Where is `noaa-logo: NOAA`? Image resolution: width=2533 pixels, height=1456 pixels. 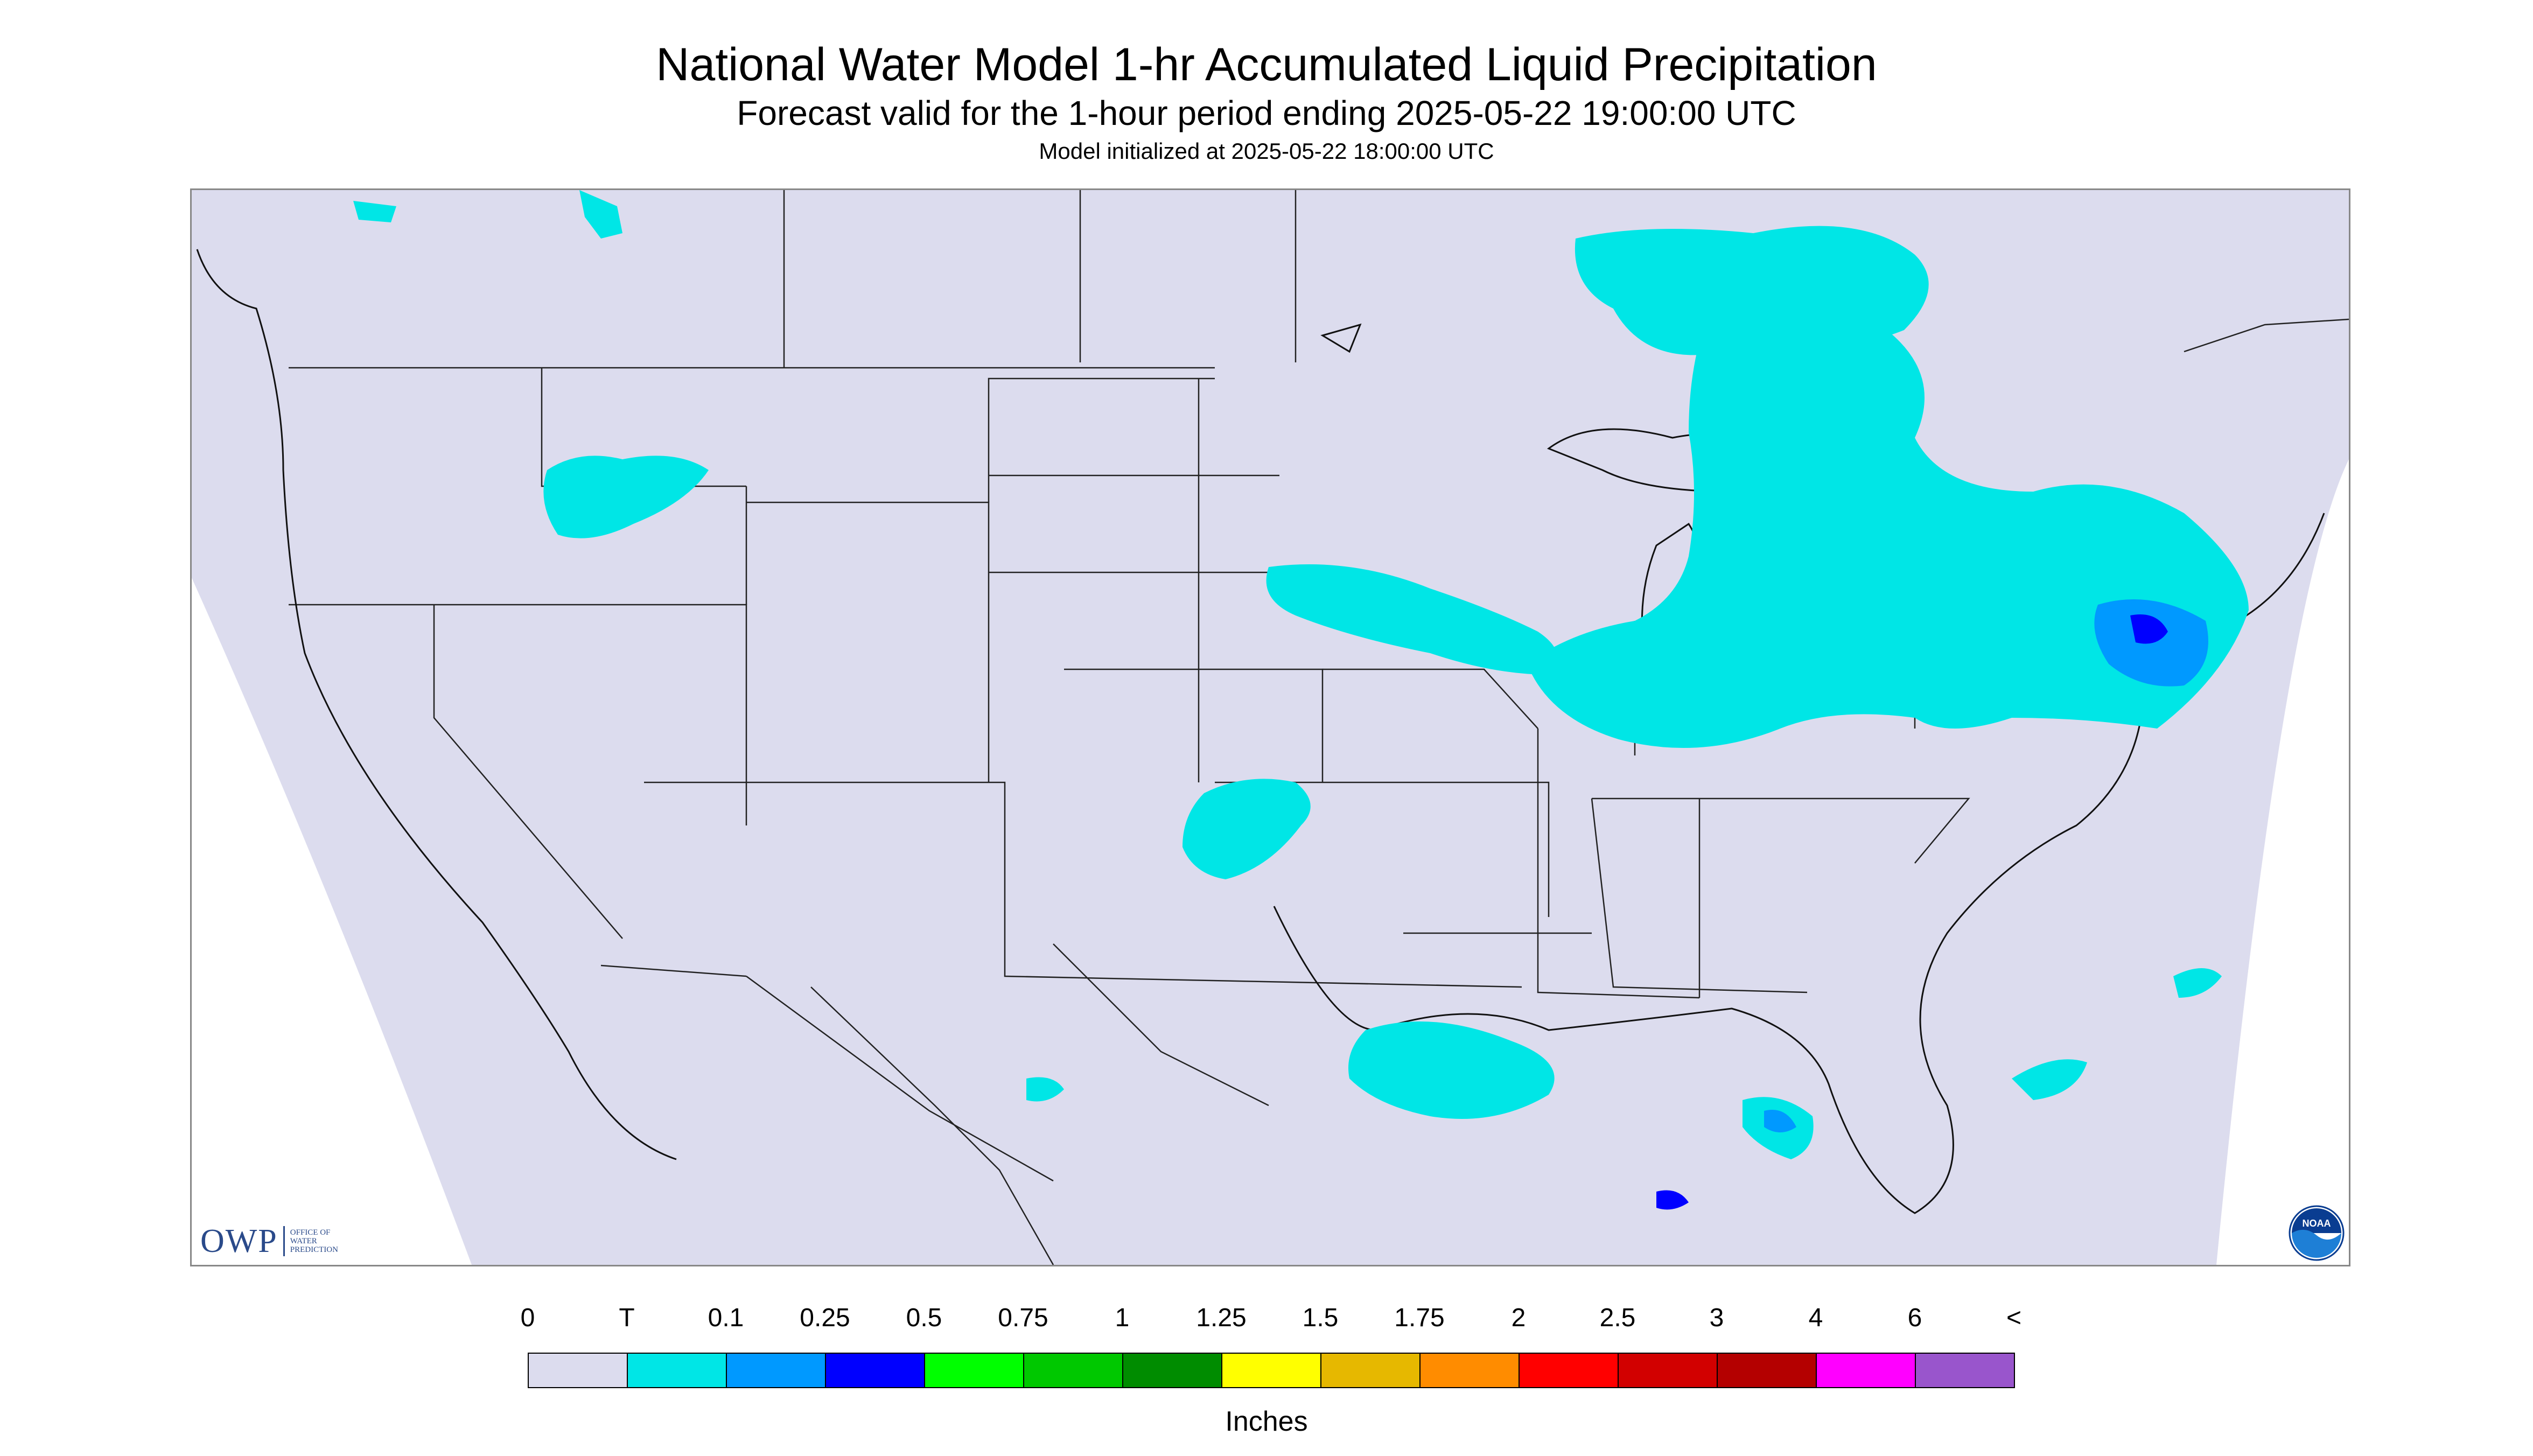 noaa-logo: NOAA is located at coordinates (2317, 1233).